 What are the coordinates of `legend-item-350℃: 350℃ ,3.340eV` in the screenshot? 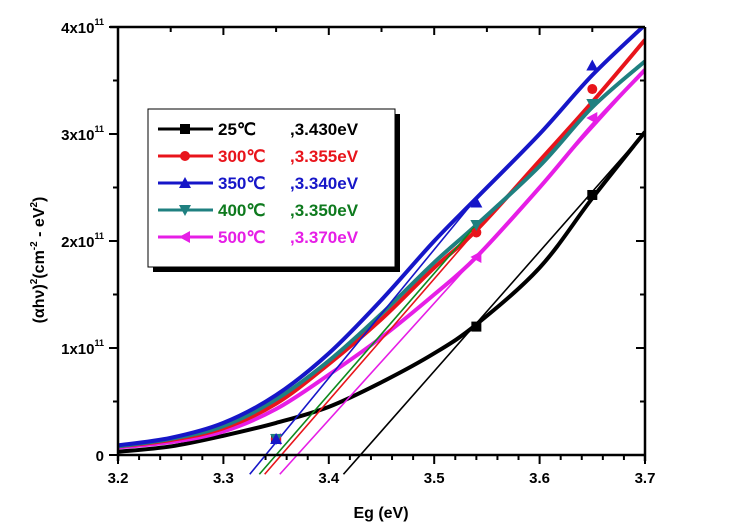 It's located at (258, 183).